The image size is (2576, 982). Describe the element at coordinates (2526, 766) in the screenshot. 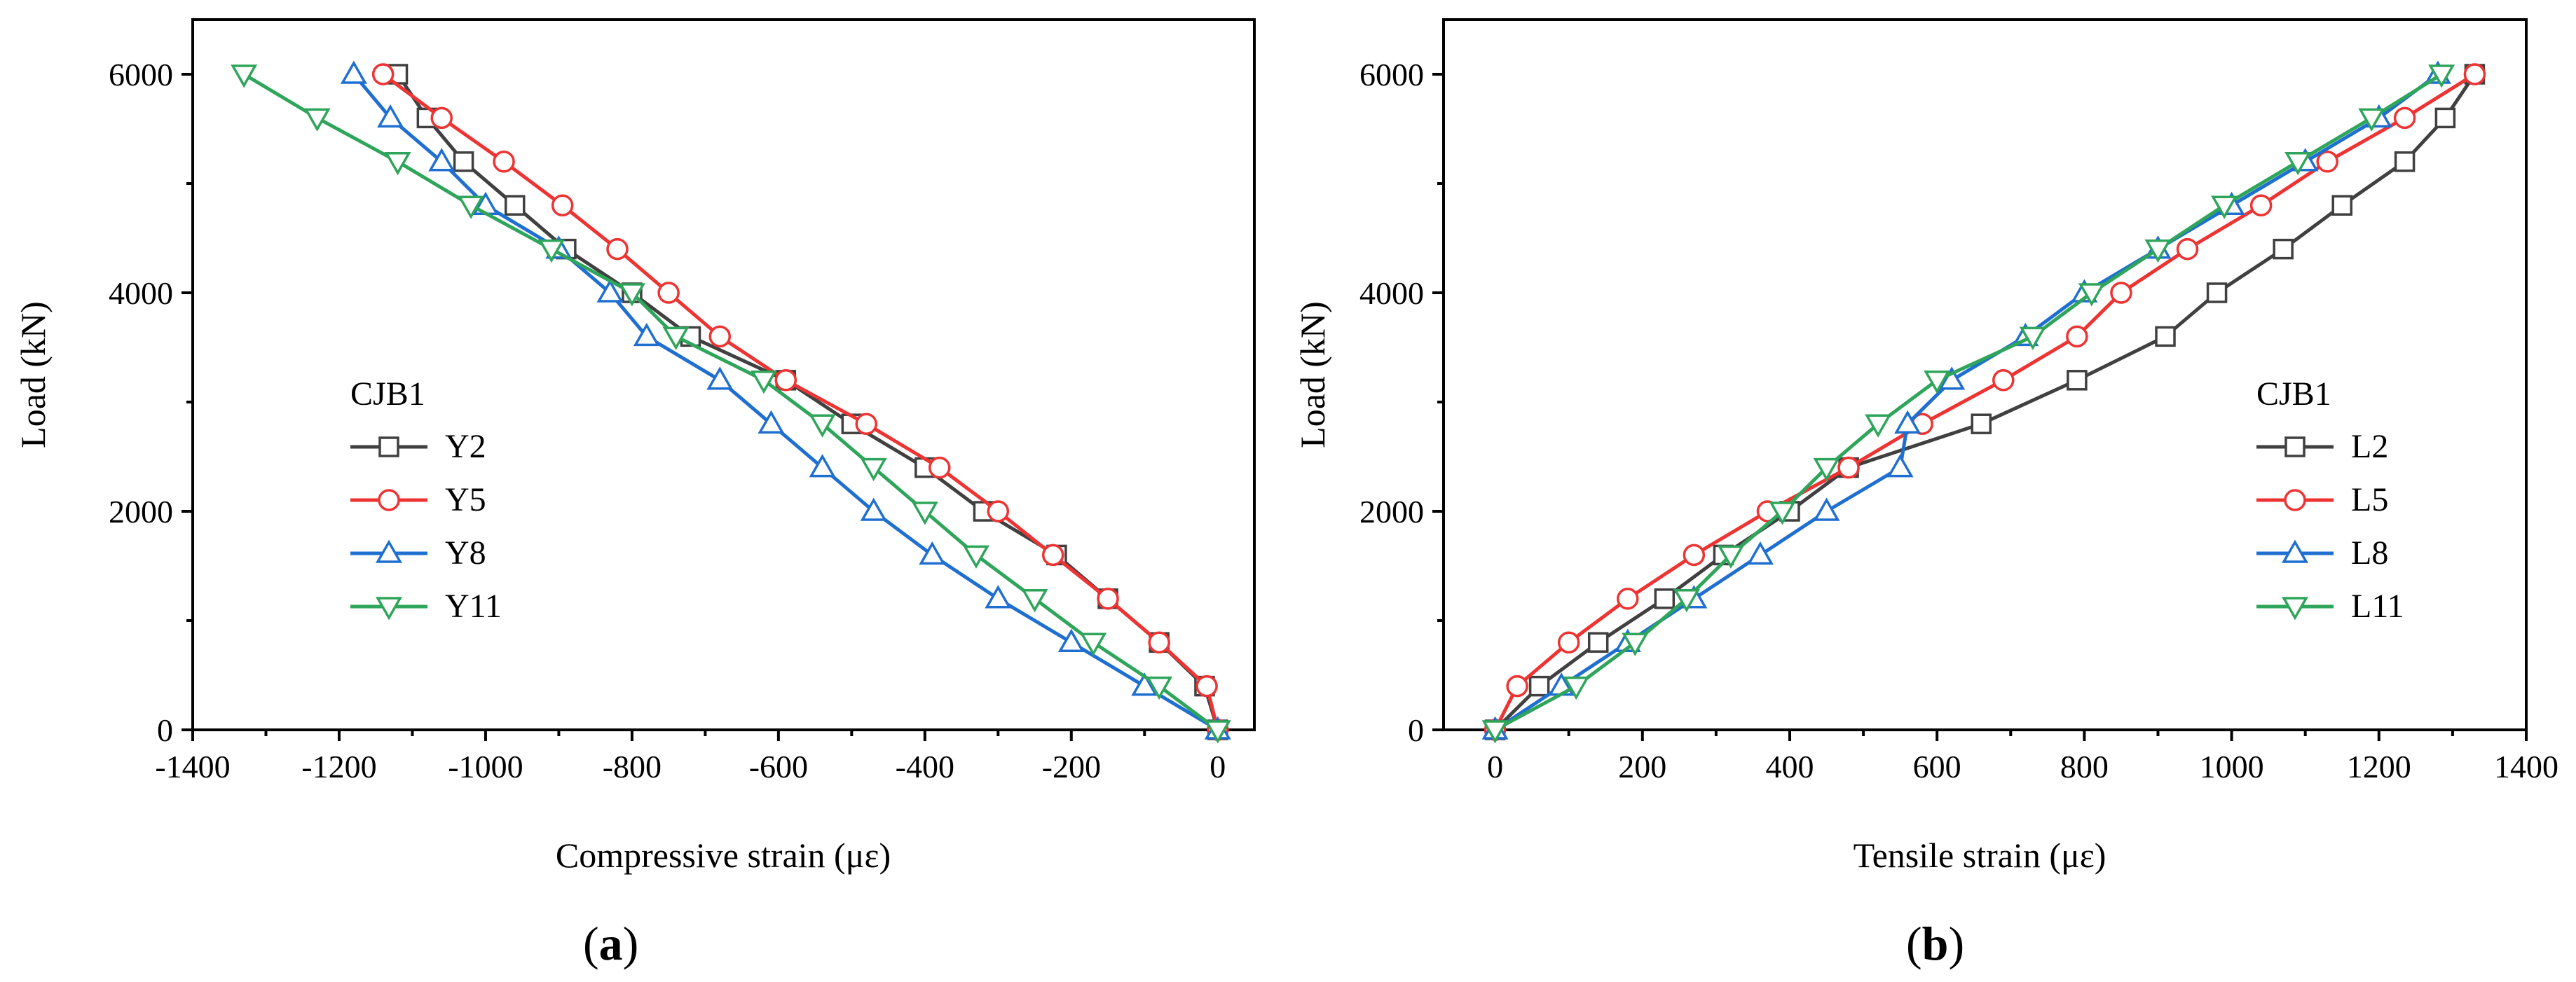

I see `x-tick-label-b: 1400` at that location.